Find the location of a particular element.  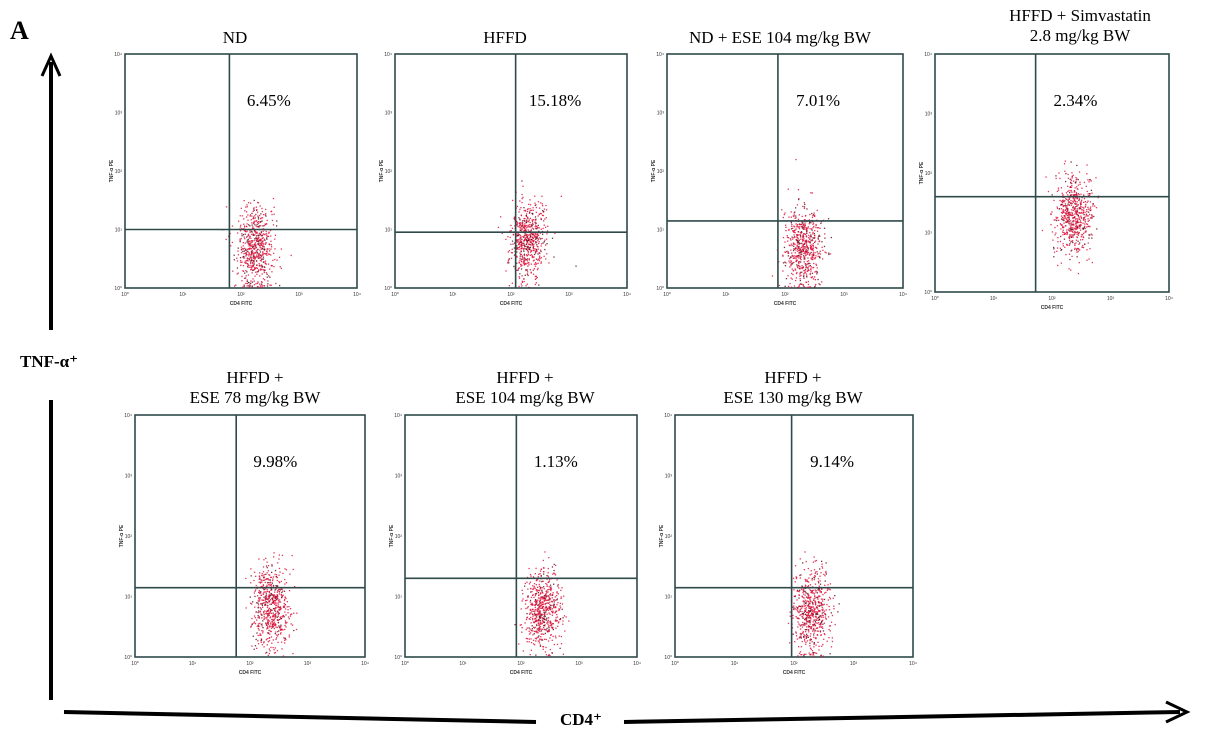

plot-frame is located at coordinates (785, 171).